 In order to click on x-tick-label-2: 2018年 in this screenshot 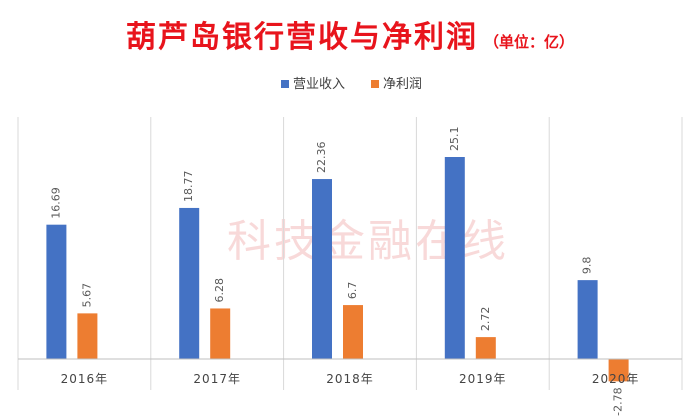, I will do `click(350, 379)`.